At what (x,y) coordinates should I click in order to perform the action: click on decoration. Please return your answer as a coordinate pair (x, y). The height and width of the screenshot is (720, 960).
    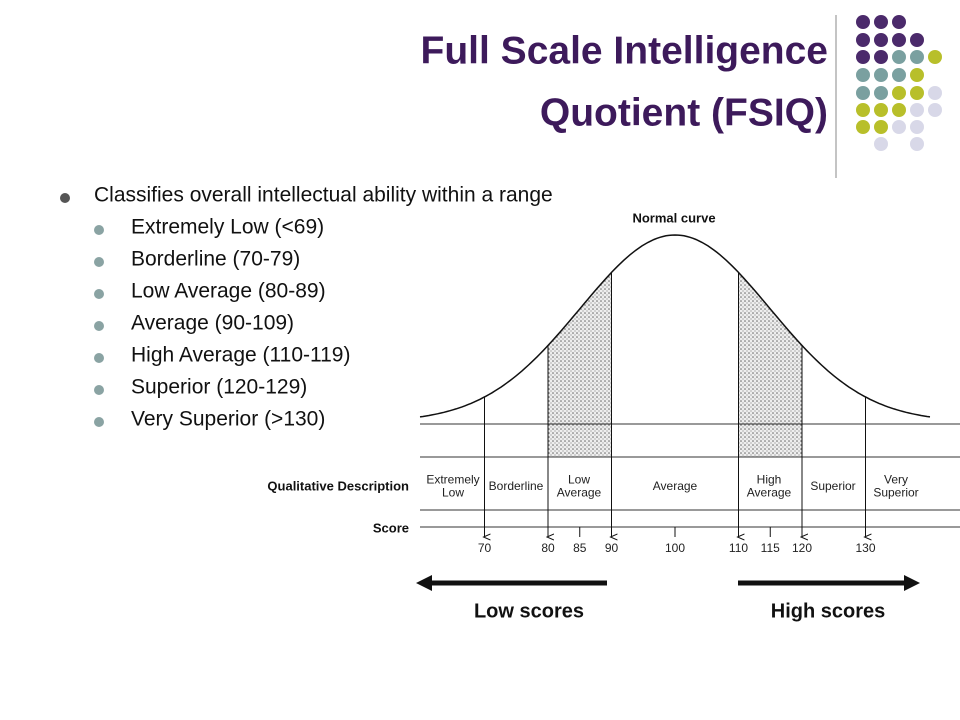
    Looking at the image, I should click on (899, 83).